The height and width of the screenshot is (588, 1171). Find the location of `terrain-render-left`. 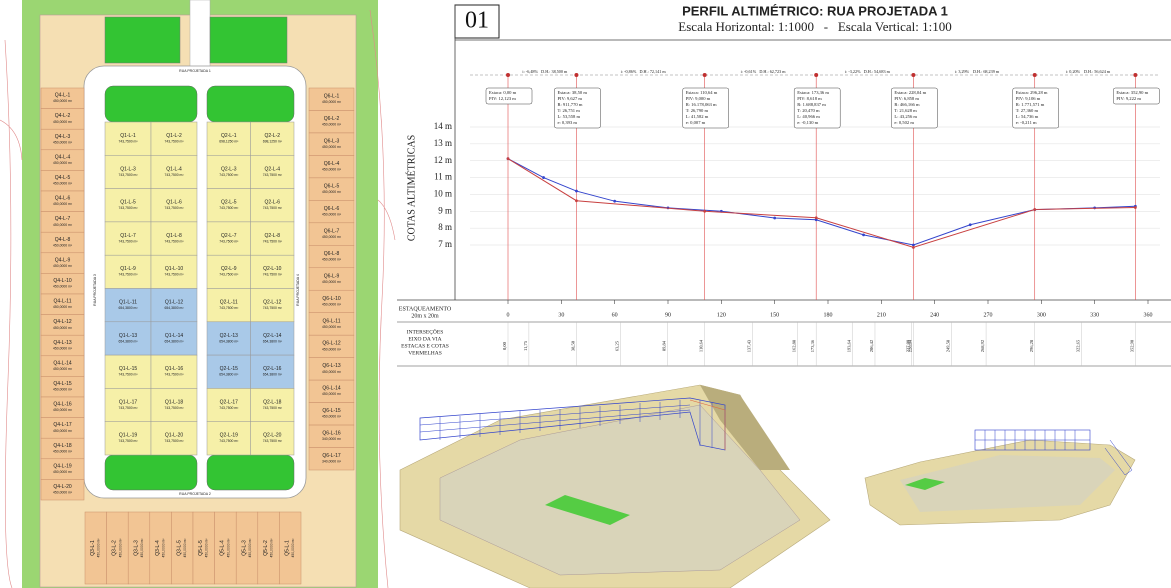

terrain-render-left is located at coordinates (615, 486).